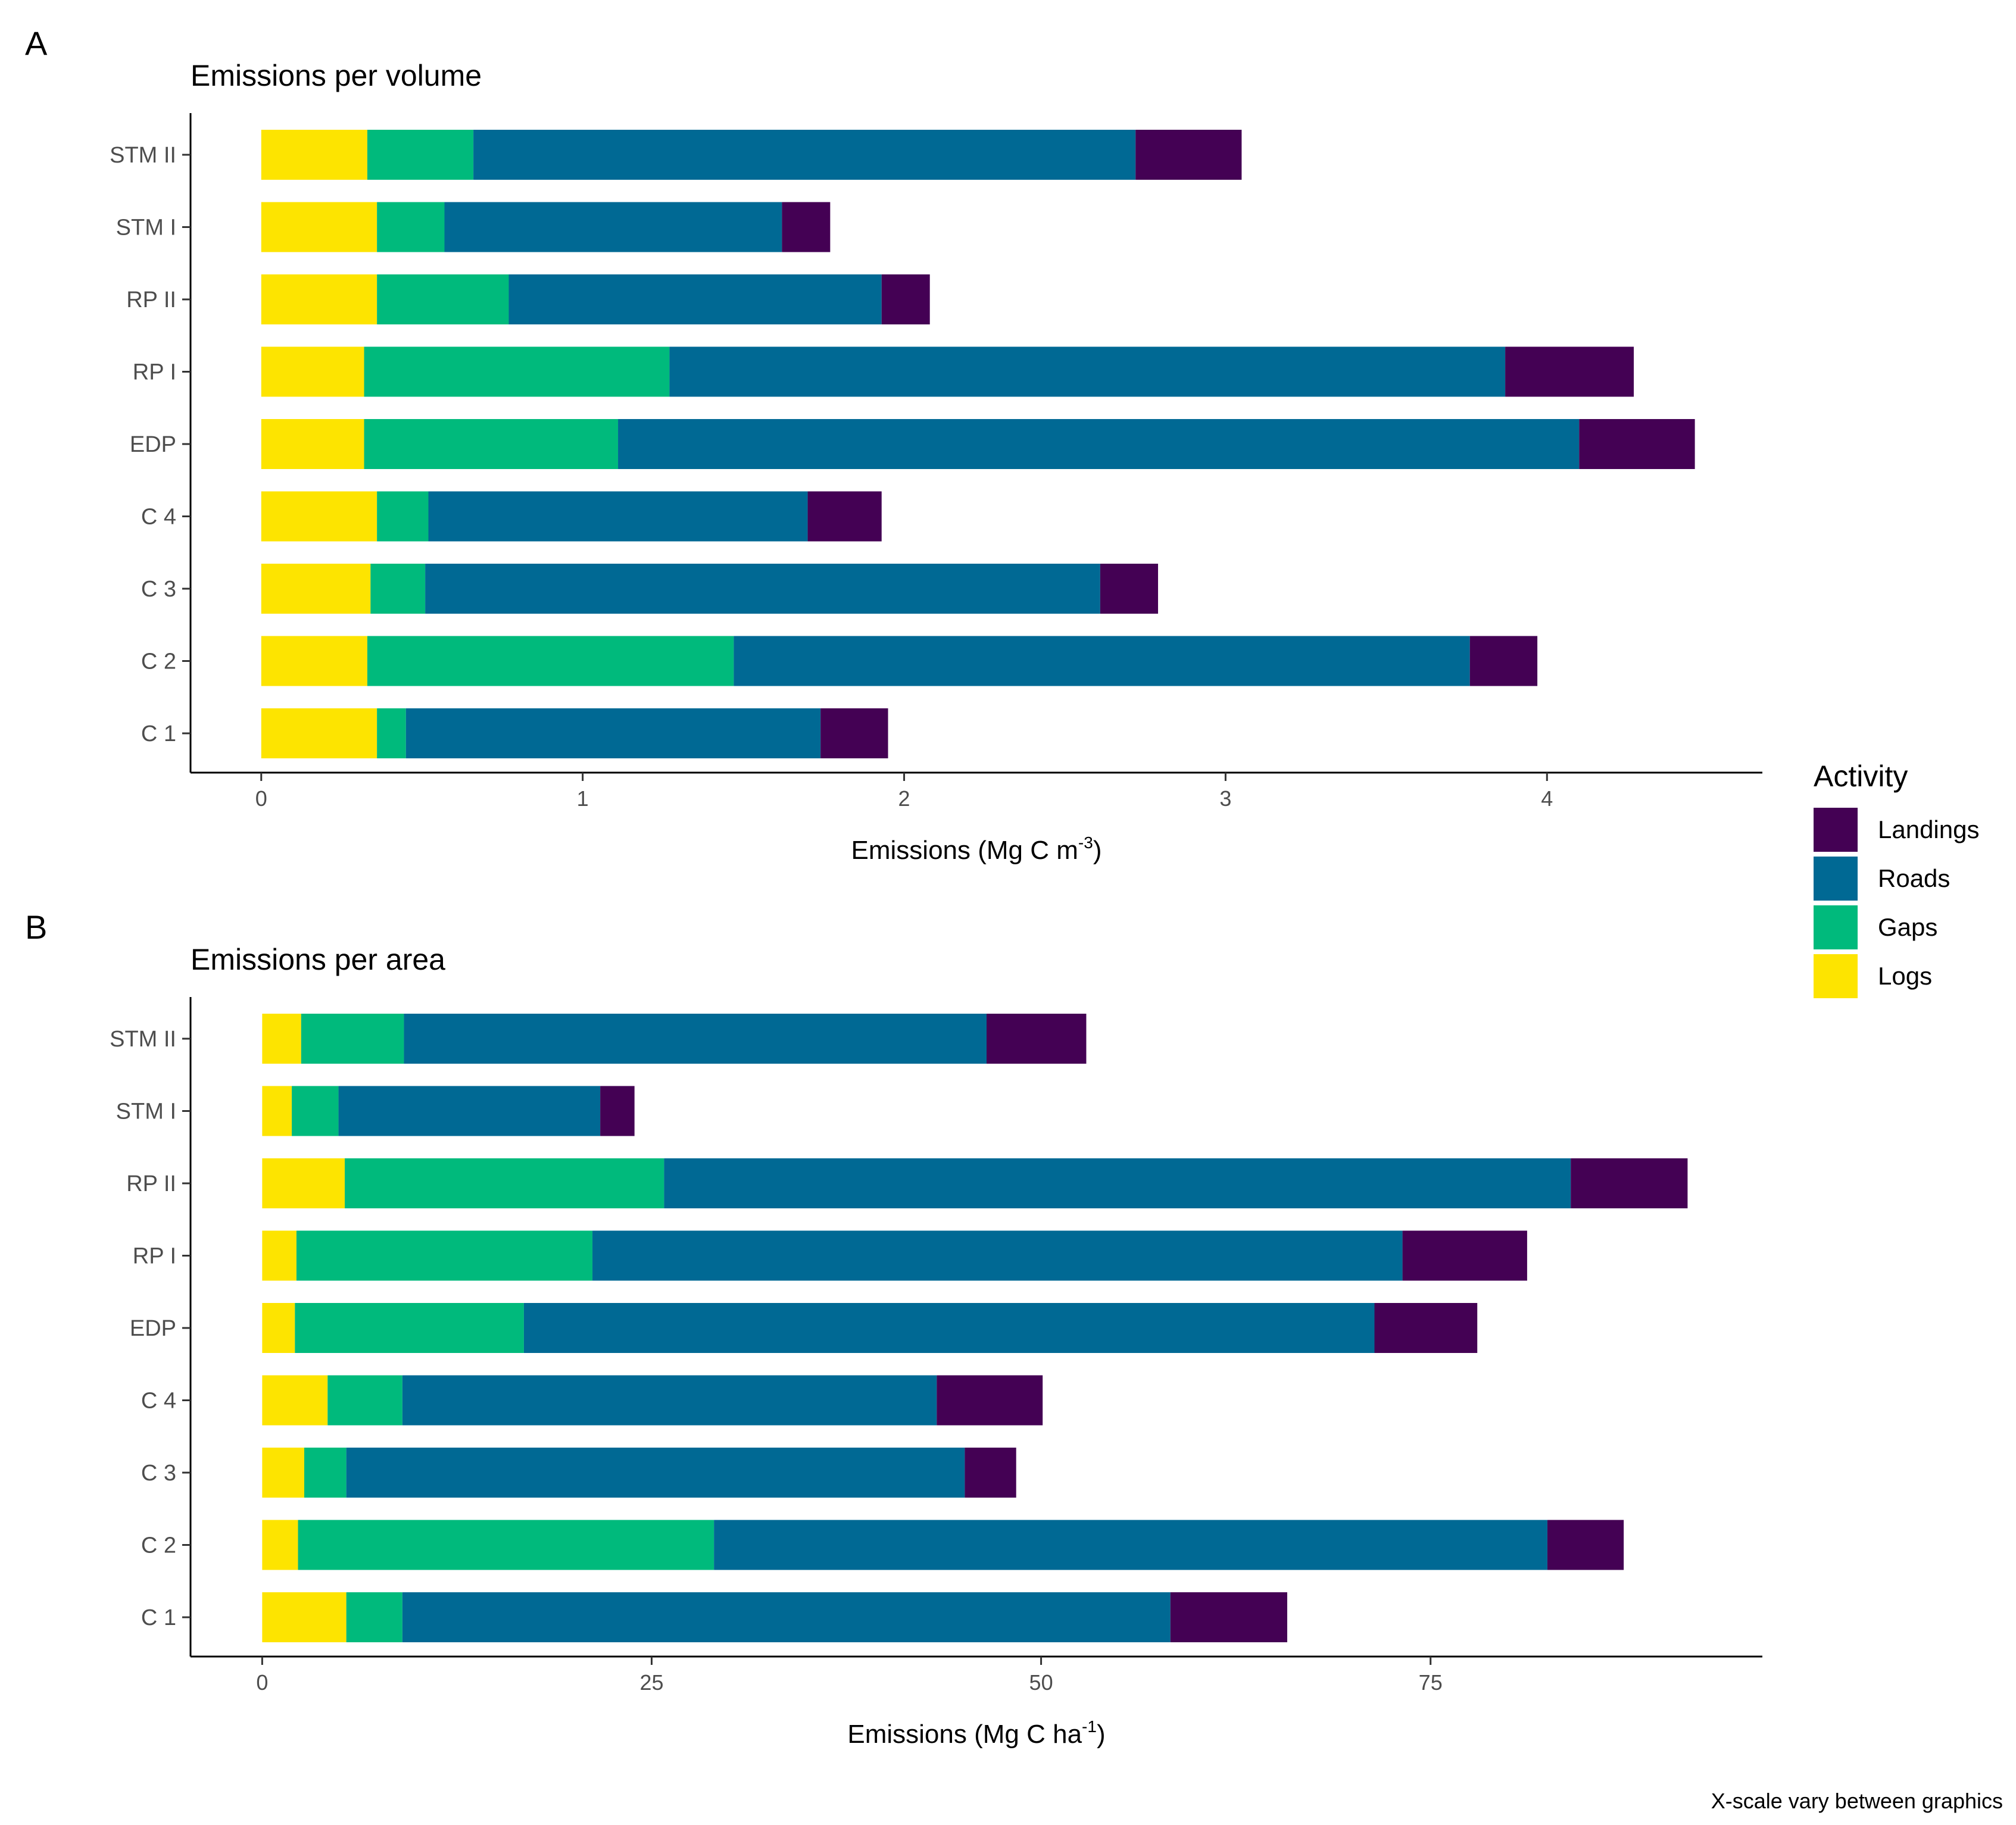  I want to click on panel-a-x-axis-title: Emissions (Mg C m-3), so click(976, 849).